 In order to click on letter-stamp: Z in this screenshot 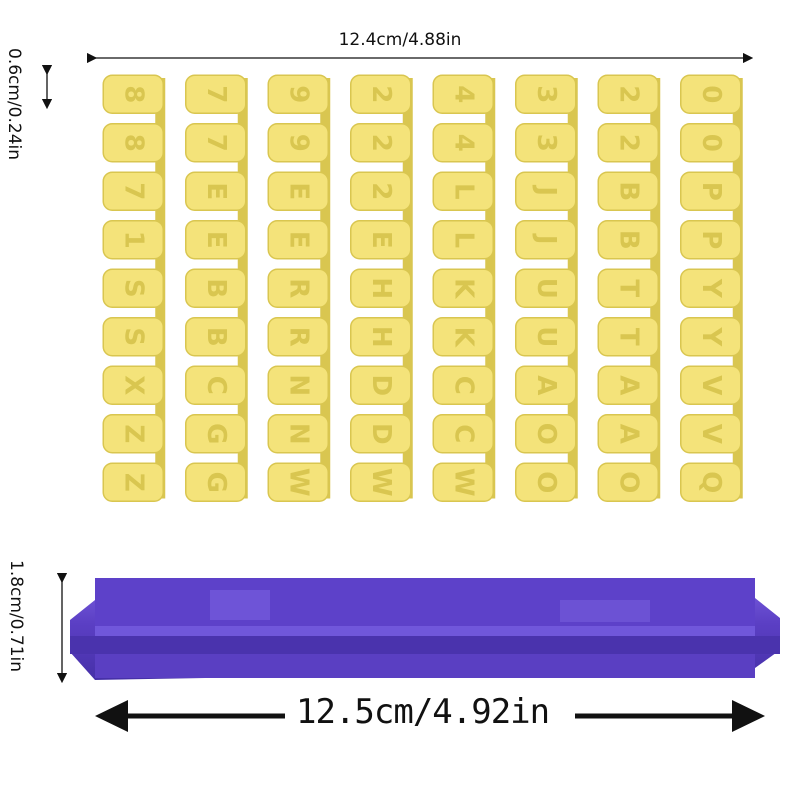, I will do `click(133, 482)`.